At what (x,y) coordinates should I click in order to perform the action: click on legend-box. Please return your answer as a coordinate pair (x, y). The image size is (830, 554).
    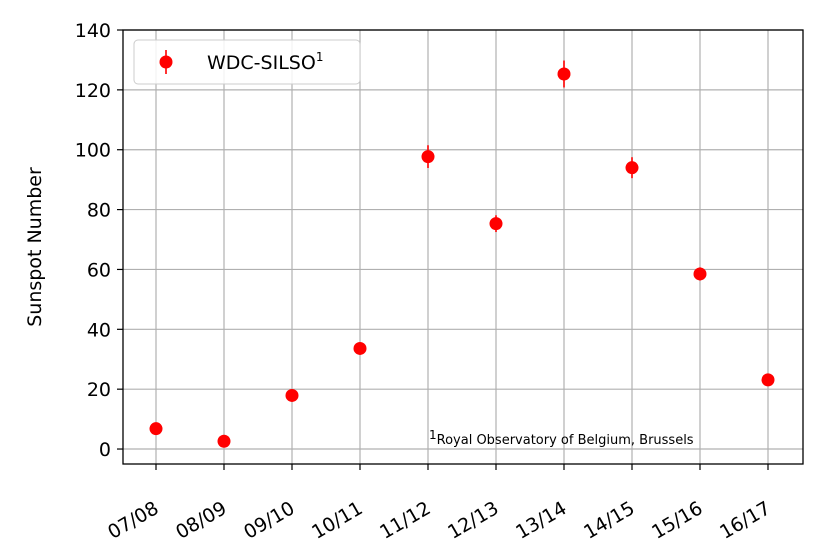
    Looking at the image, I should click on (247, 62).